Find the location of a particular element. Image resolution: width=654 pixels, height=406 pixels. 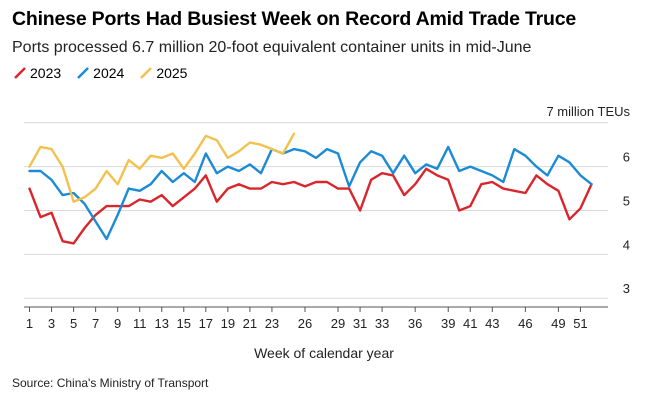

legend-label-2025: 2025 is located at coordinates (172, 73).